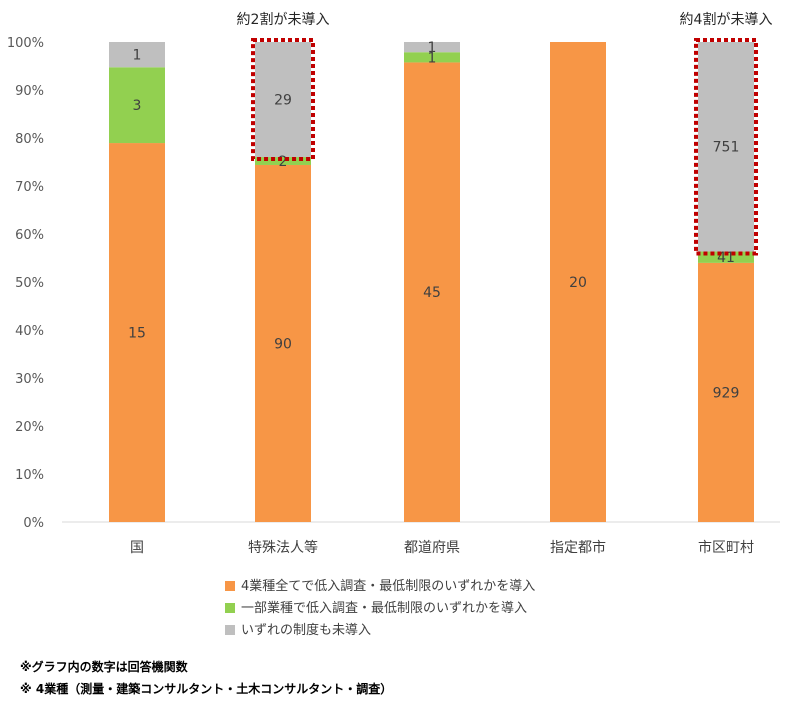  I want to click on data-label: 3, so click(137, 106).